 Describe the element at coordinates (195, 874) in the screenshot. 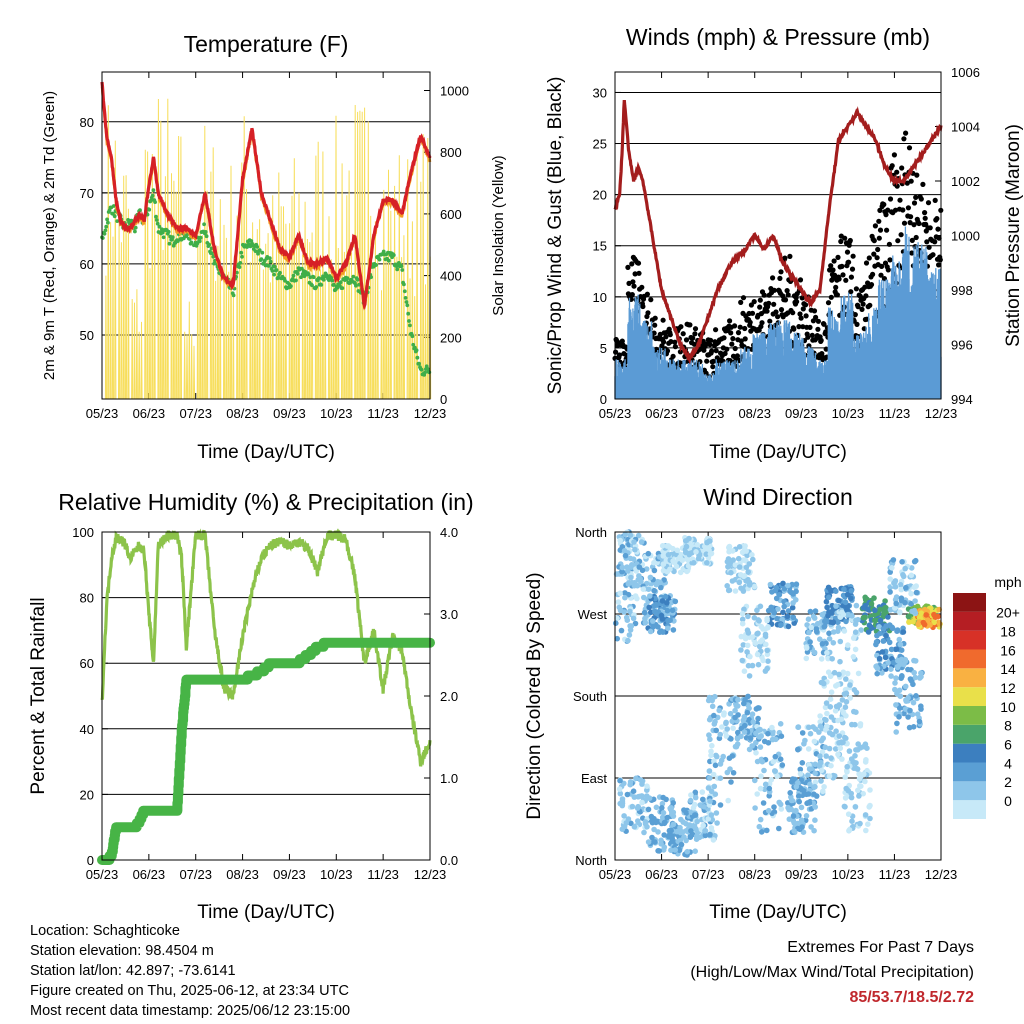

I see `x-tick-label: 07/23` at that location.